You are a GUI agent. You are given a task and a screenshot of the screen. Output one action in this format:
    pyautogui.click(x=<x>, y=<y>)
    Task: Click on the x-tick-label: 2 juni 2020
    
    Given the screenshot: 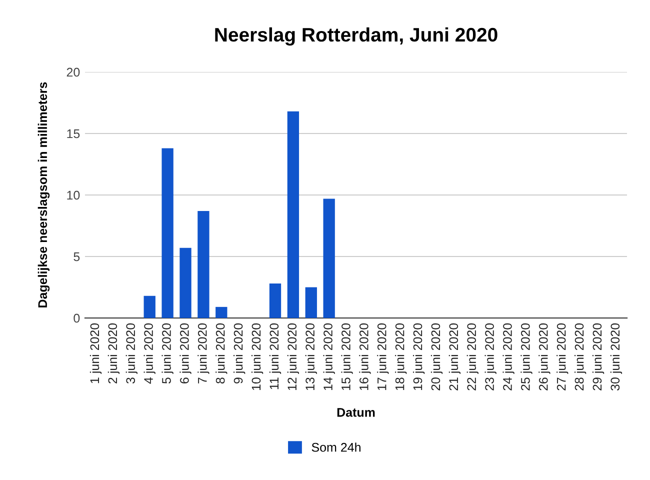 What is the action you would take?
    pyautogui.click(x=114, y=353)
    